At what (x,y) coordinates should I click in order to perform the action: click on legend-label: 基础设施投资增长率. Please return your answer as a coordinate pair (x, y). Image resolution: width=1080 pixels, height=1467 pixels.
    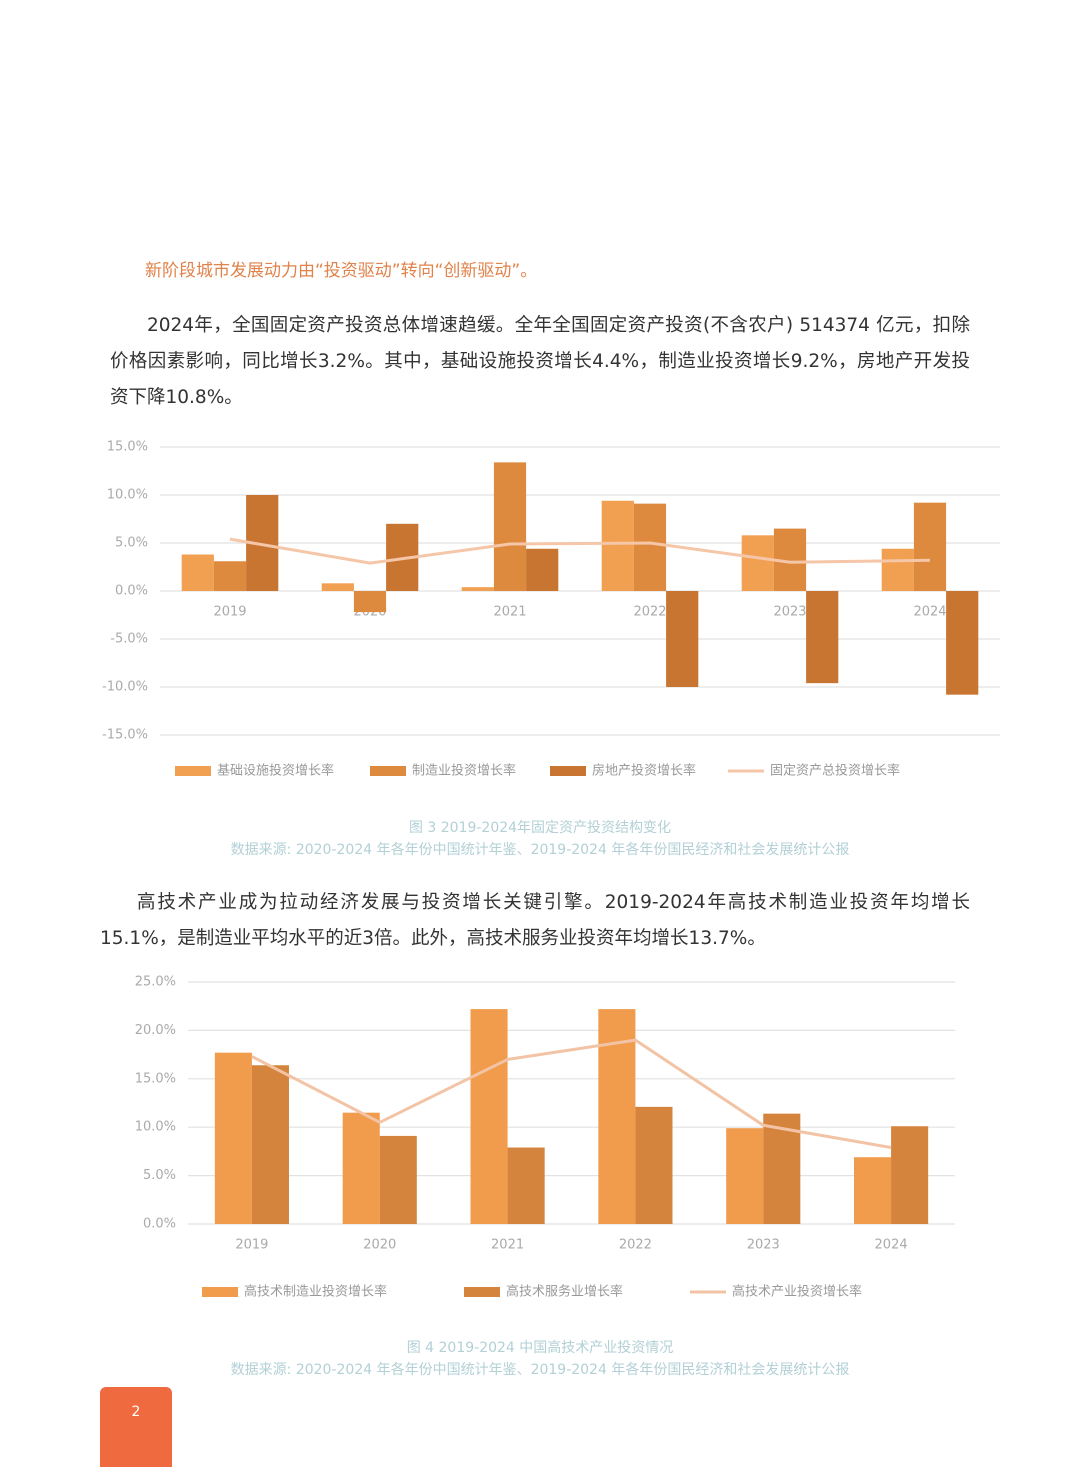
    Looking at the image, I should click on (275, 771).